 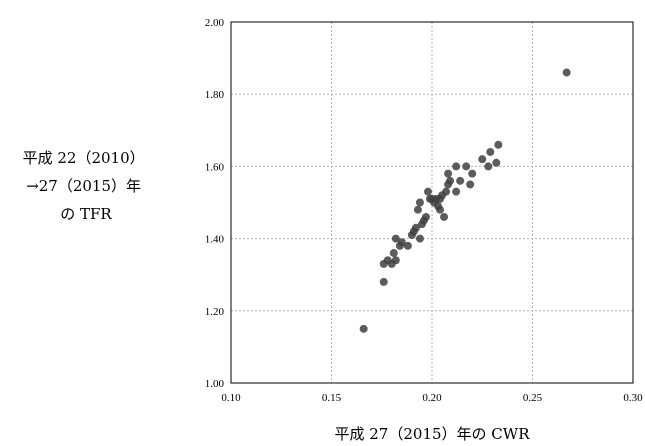 What do you see at coordinates (86, 214) in the screenshot?
I see `y-axis-title-line-3: の TFR` at bounding box center [86, 214].